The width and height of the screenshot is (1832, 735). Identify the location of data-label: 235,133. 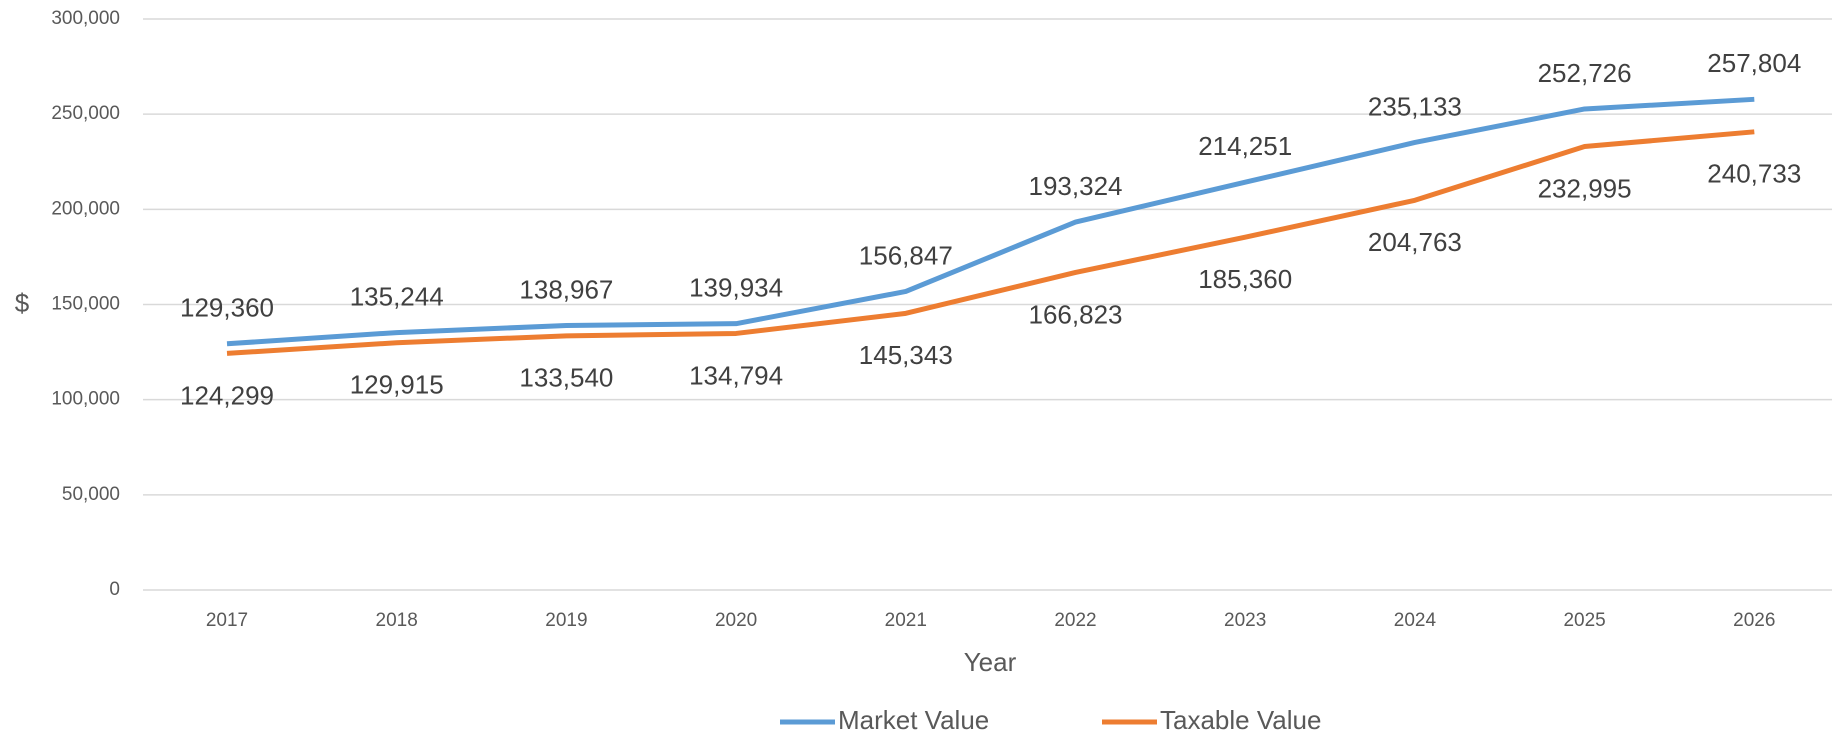
(1415, 106).